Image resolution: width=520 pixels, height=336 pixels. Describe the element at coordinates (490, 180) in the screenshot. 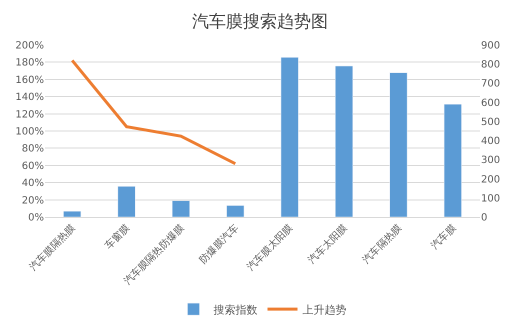

I see `y2-tick-label: 200` at that location.